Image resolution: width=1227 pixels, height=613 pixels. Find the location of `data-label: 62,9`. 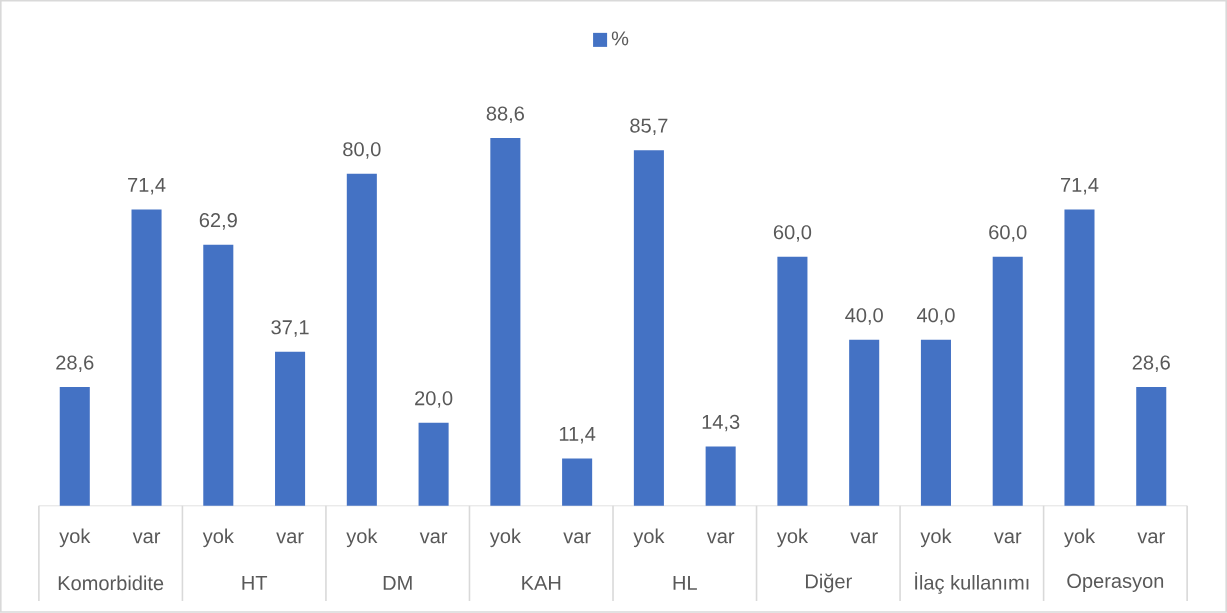

data-label: 62,9 is located at coordinates (218, 221).